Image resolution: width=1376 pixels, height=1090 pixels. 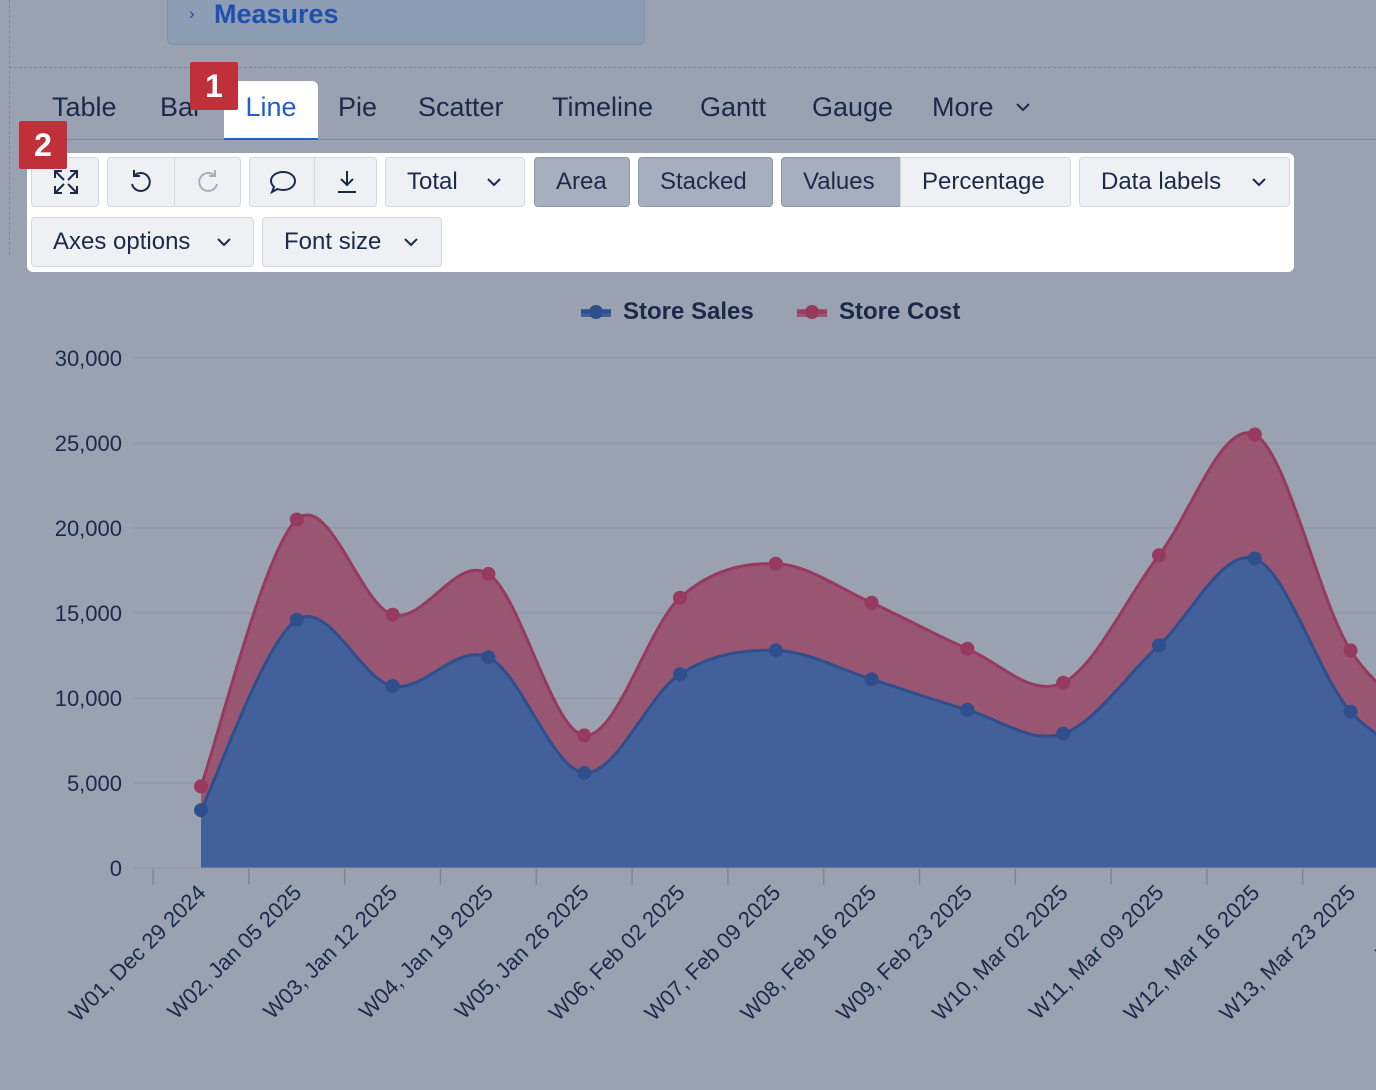 I want to click on data-labels-label: Data labels, so click(x=1161, y=181).